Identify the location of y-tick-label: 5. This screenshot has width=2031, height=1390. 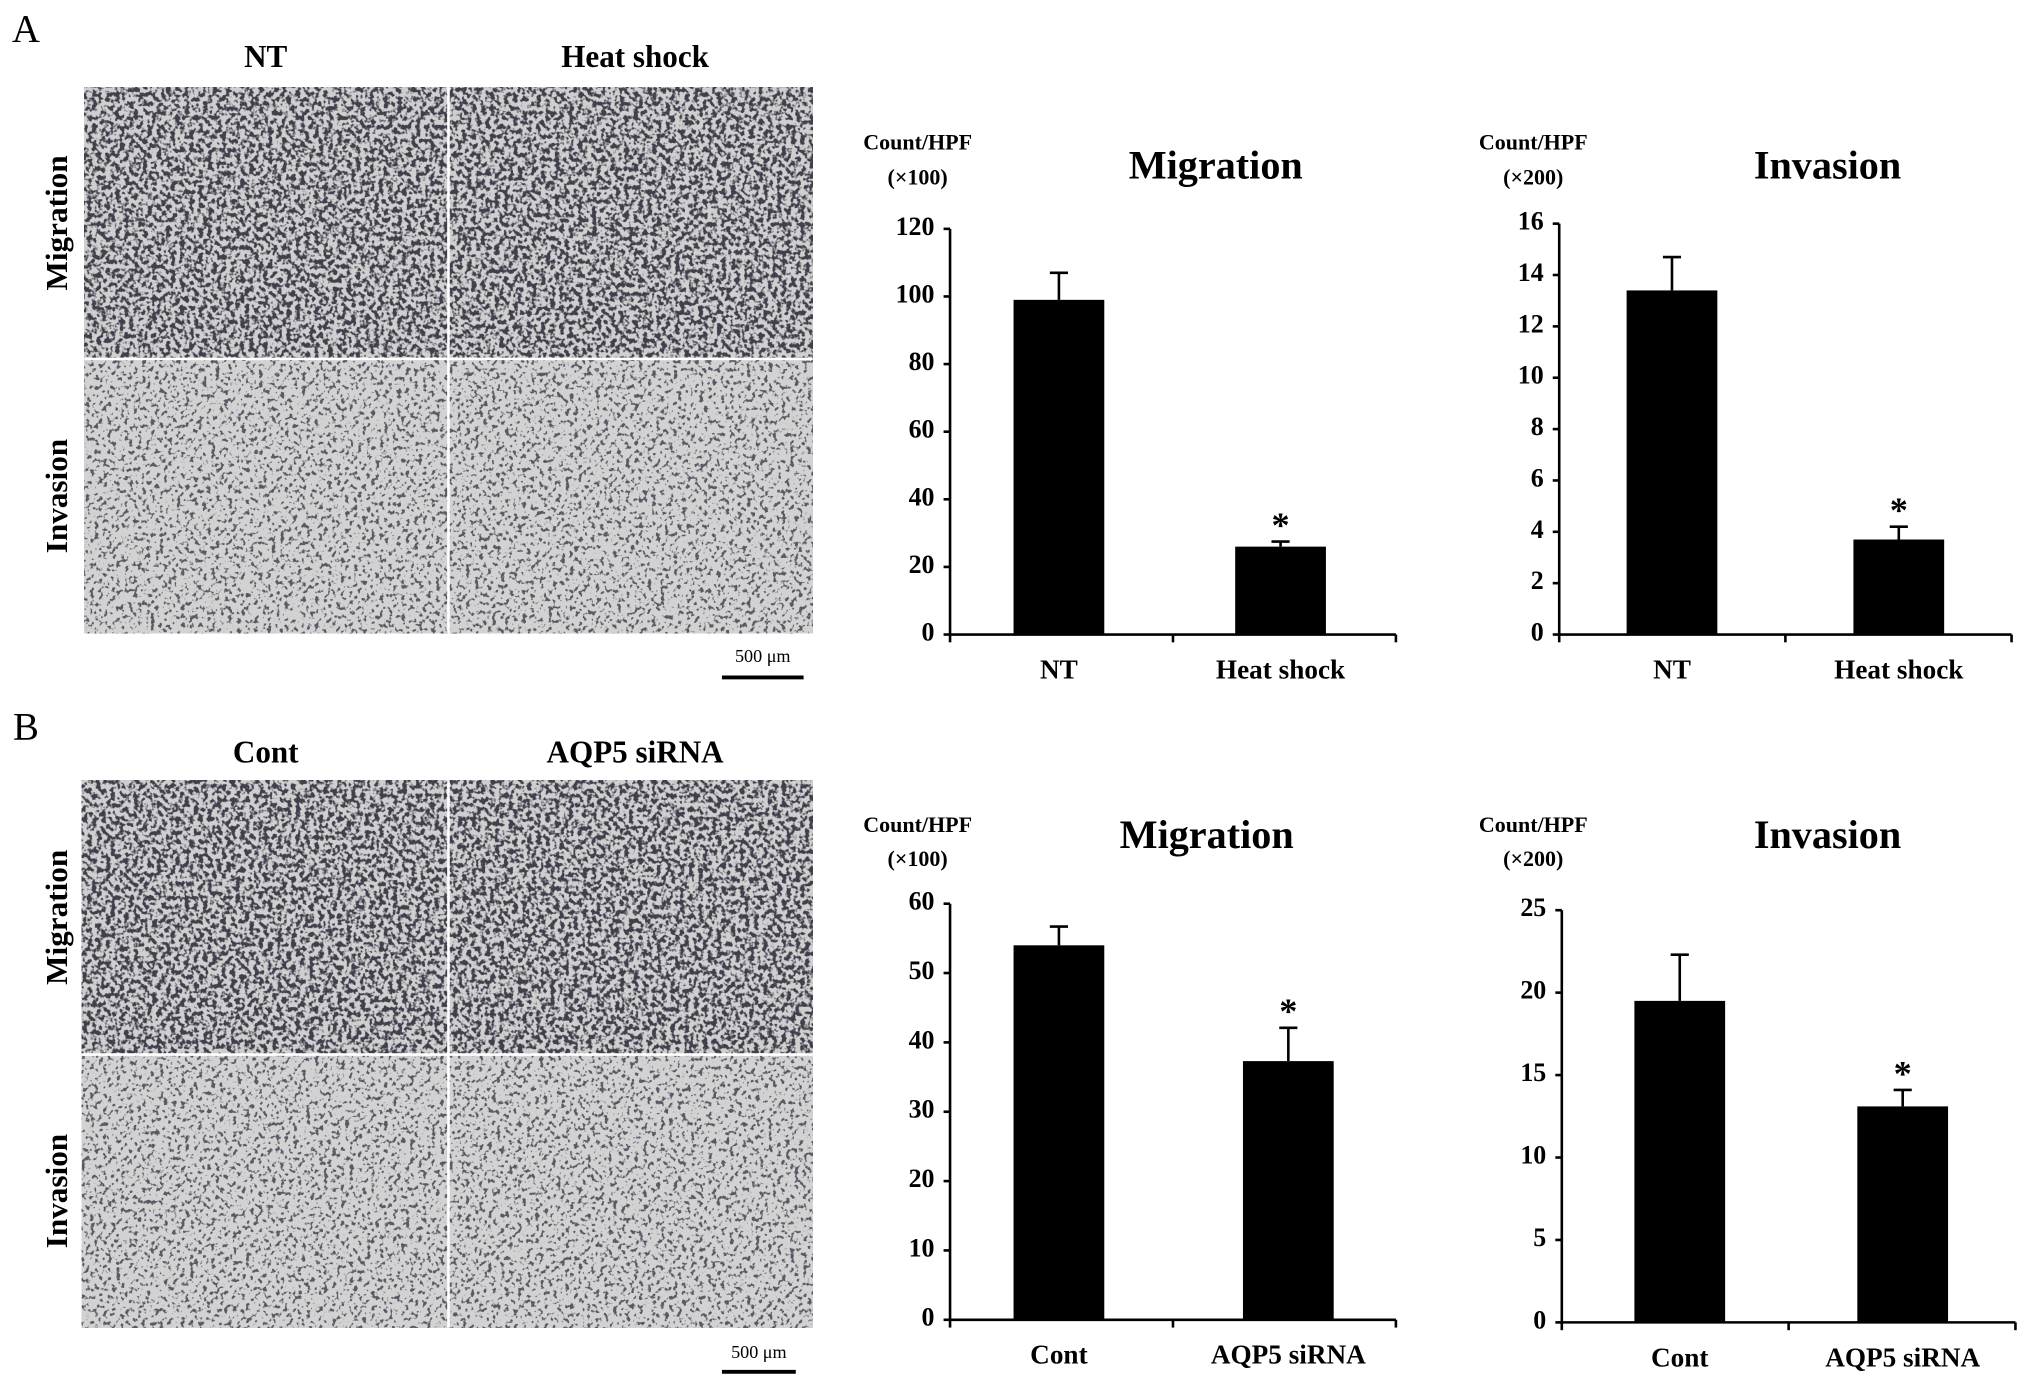
(1539, 1237).